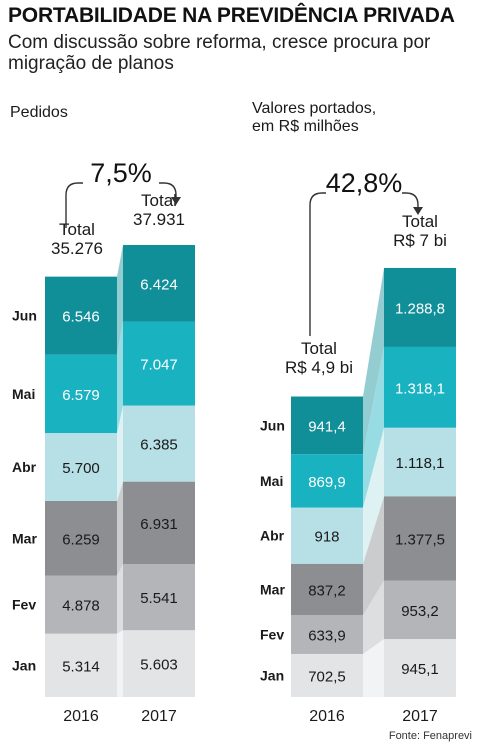 The height and width of the screenshot is (754, 480). Describe the element at coordinates (319, 358) in the screenshot. I see `total-label: Total R$ 4,9 bi` at that location.